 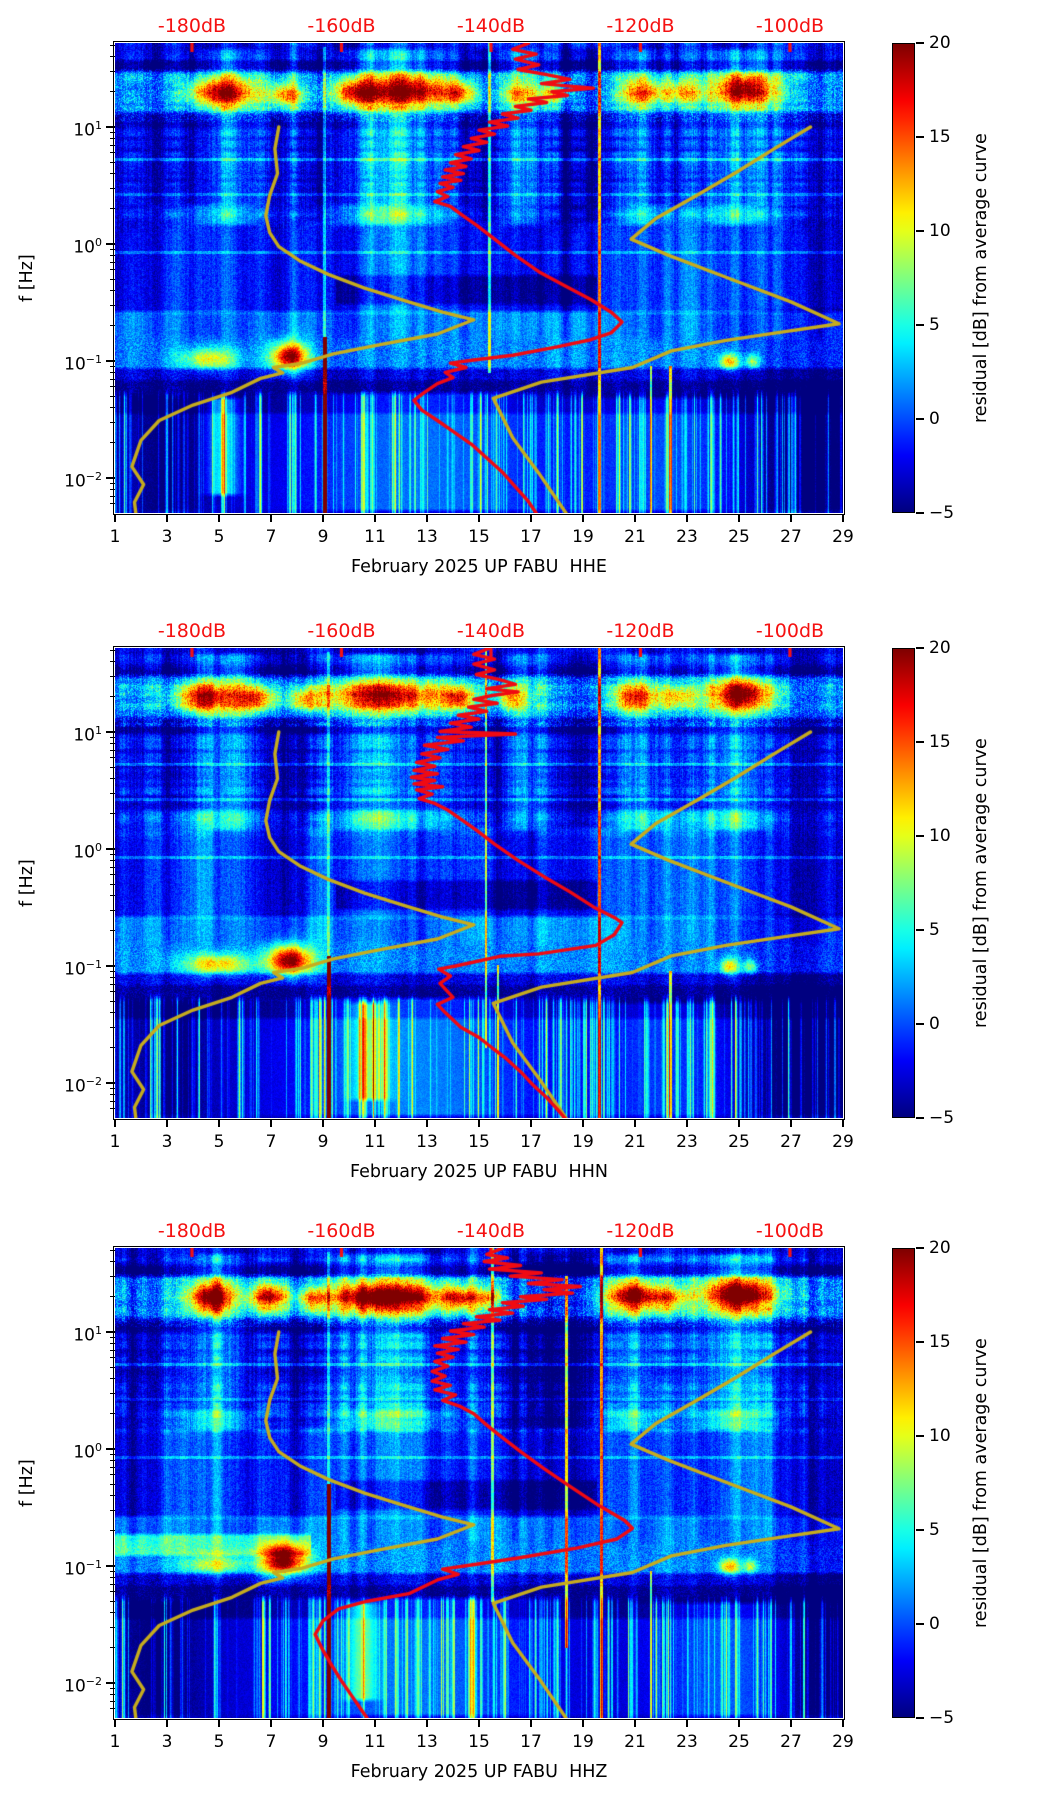 I want to click on y-tick-label: 10−2, so click(x=67, y=478).